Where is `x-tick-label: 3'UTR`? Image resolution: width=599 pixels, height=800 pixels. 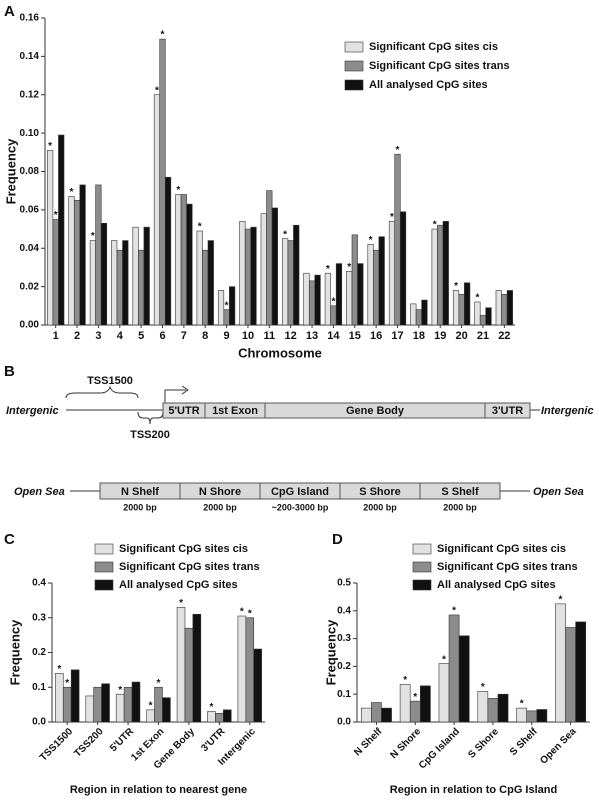
x-tick-label: 3'UTR is located at coordinates (213, 740).